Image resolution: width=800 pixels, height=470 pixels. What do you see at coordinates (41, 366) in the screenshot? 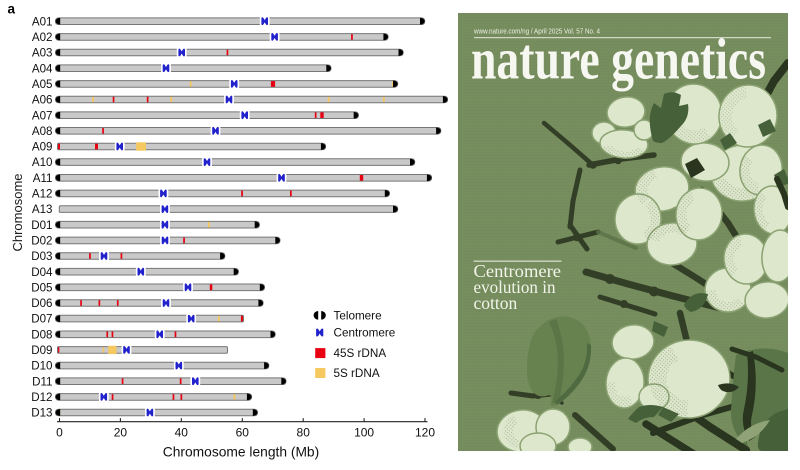
I see `svg-text: D10` at bounding box center [41, 366].